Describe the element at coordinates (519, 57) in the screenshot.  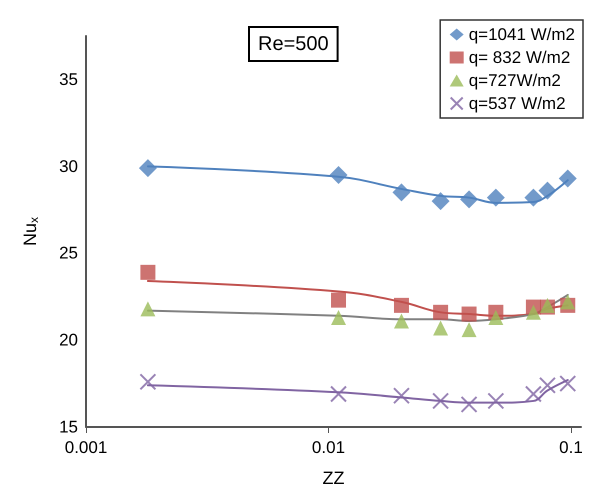
I see `legend-label: q= 832 W/m2` at that location.